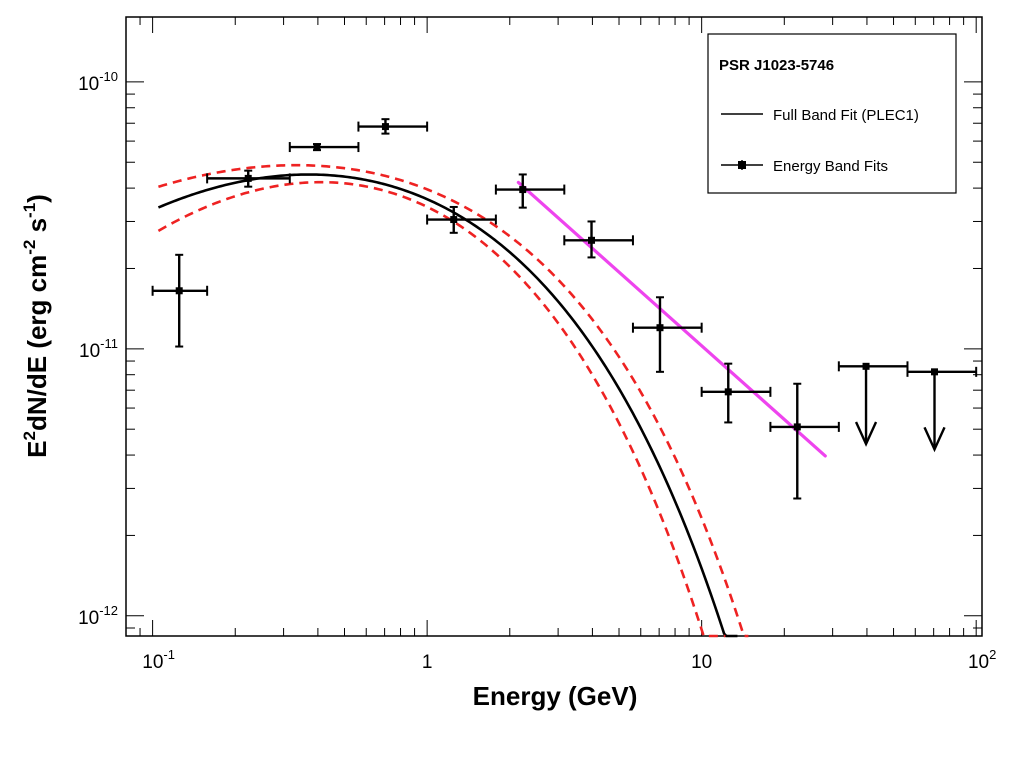 The image size is (1024, 768). What do you see at coordinates (846, 115) in the screenshot?
I see `legend-entry-full-band: Full Band Fit (PLEC1)` at bounding box center [846, 115].